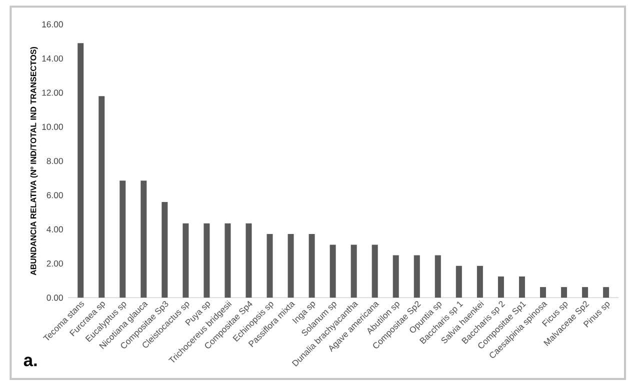  What do you see at coordinates (52, 24) in the screenshot?
I see `y-tick-label: 16.00` at bounding box center [52, 24].